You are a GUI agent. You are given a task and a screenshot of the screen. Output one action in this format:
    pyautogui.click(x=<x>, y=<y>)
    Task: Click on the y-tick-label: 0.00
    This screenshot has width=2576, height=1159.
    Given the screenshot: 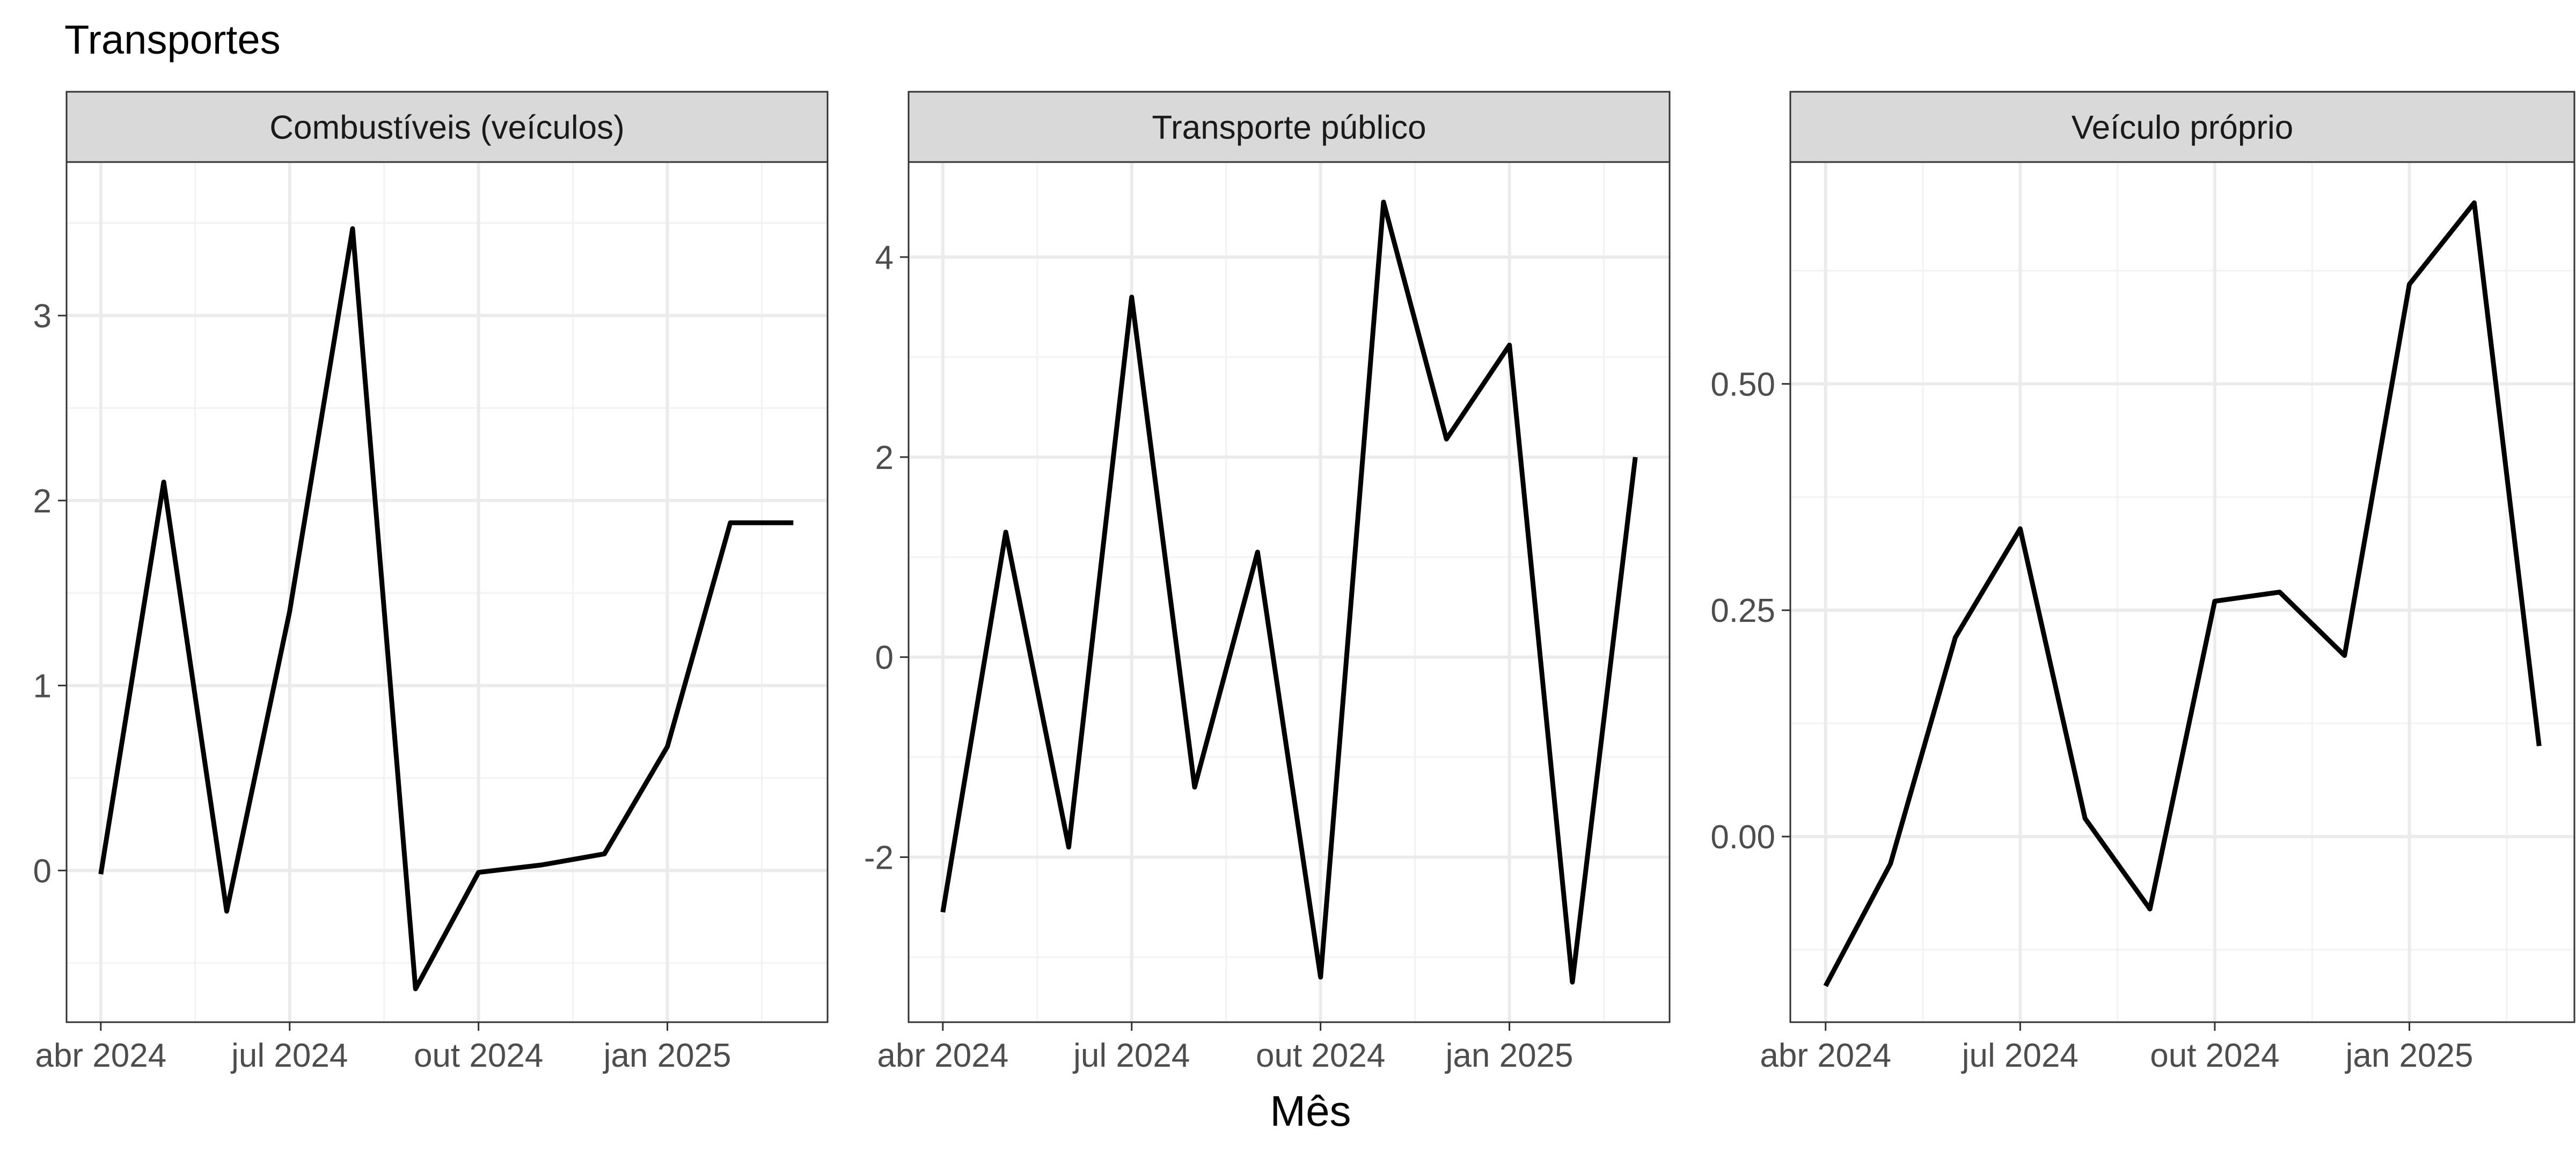 What is the action you would take?
    pyautogui.click(x=1742, y=838)
    